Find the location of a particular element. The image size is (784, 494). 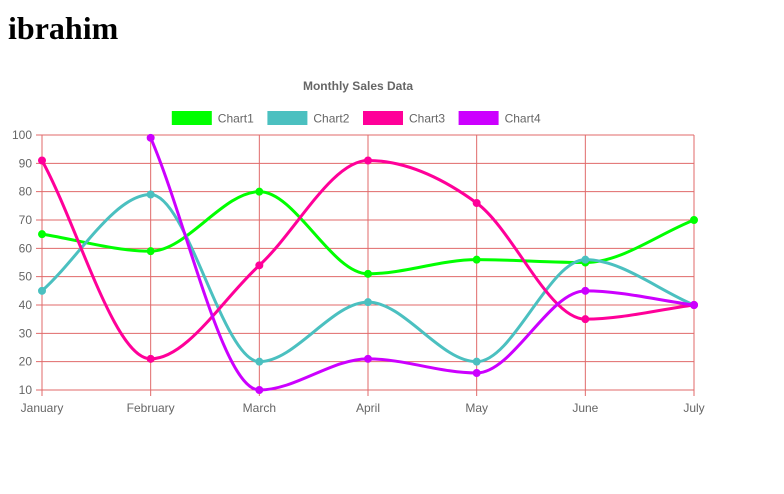

legend-item-chart1: Chart1 is located at coordinates (212, 118).